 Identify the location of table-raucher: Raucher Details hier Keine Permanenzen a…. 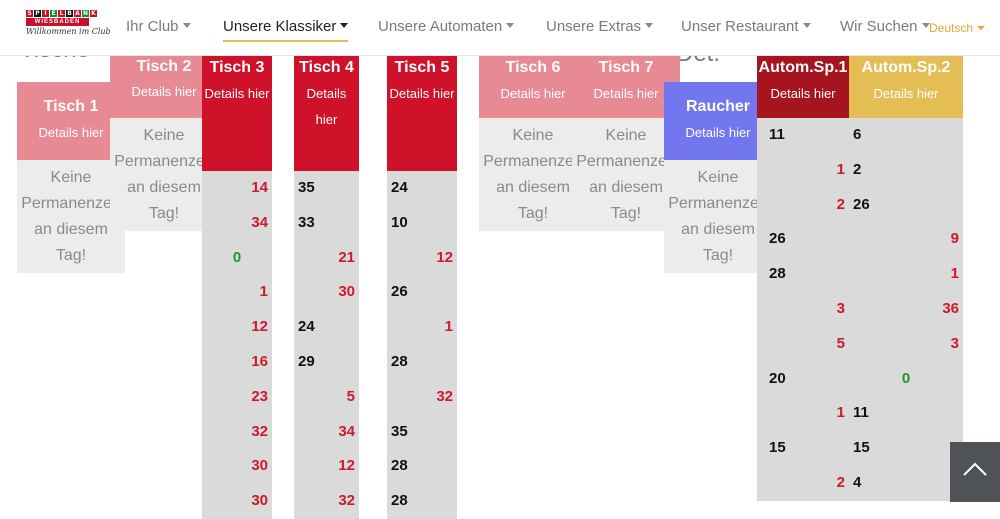
(718, 177).